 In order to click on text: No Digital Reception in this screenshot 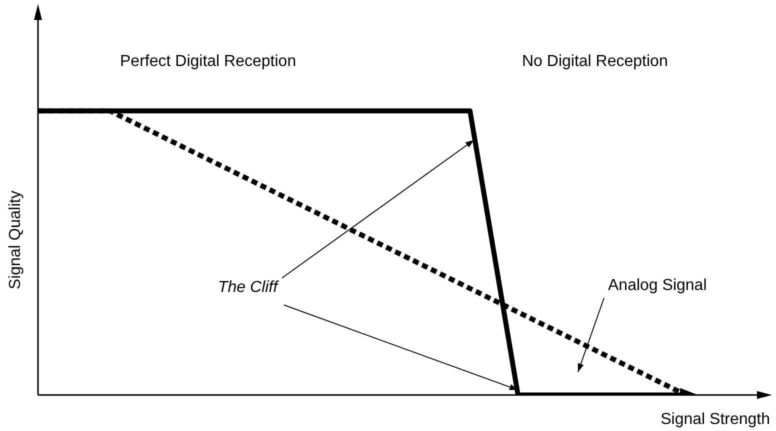, I will do `click(595, 61)`.